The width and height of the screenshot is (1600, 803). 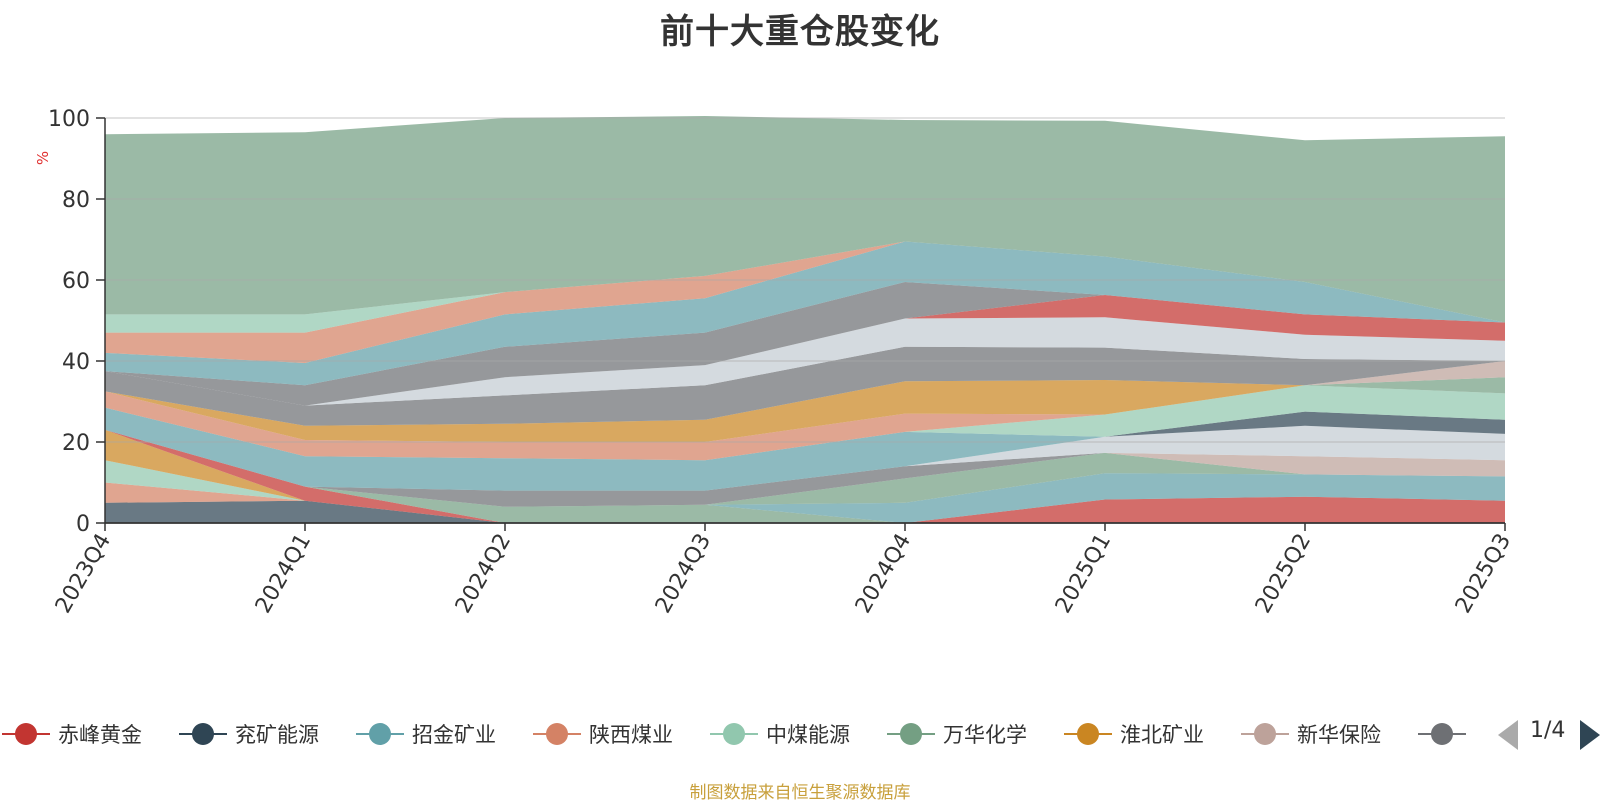 I want to click on legend-label: 赤峰黄金, so click(x=100, y=735).